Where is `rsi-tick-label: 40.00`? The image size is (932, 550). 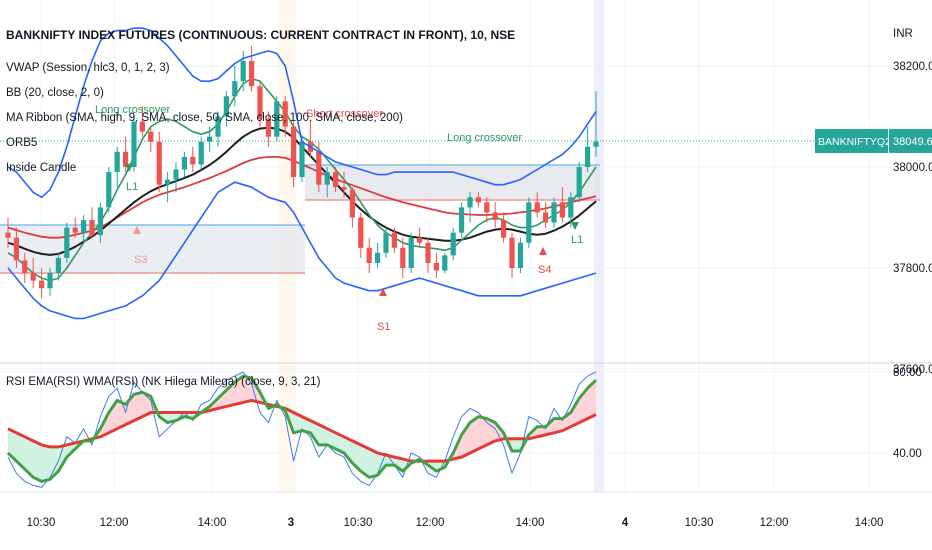
rsi-tick-label: 40.00 is located at coordinates (907, 454).